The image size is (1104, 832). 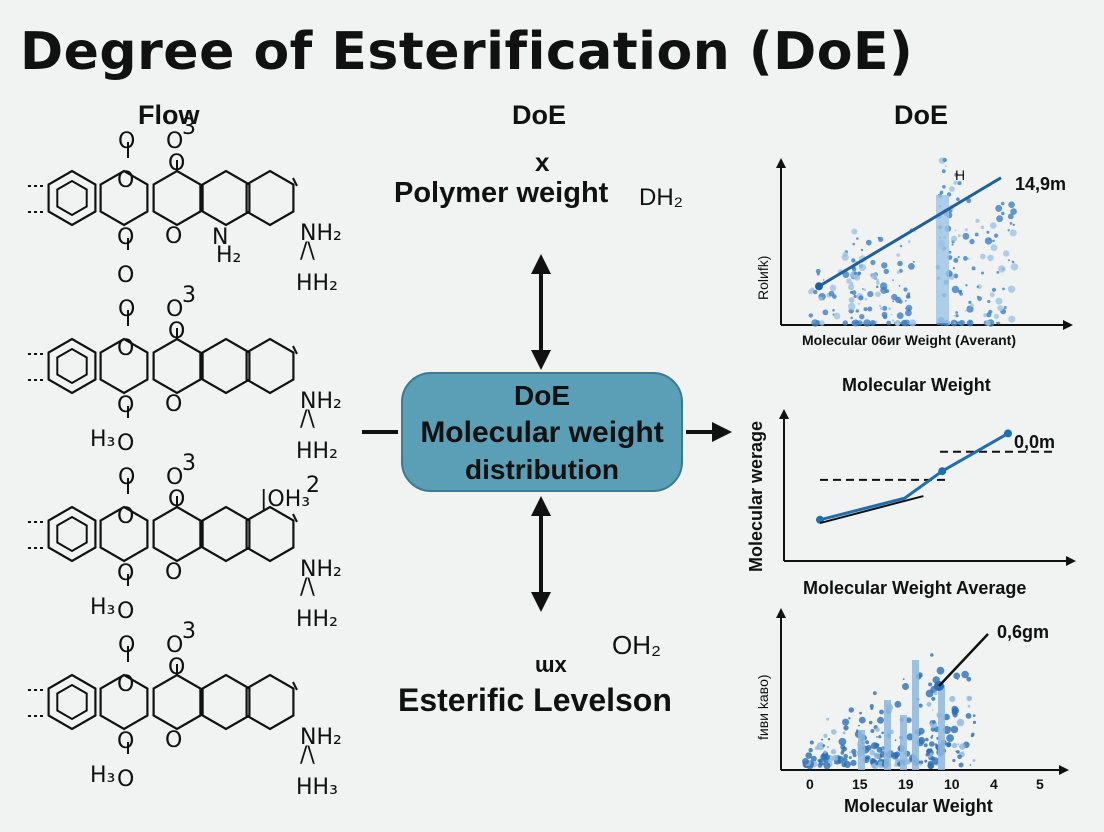 What do you see at coordinates (910, 232) in the screenshot?
I see `trend-line` at bounding box center [910, 232].